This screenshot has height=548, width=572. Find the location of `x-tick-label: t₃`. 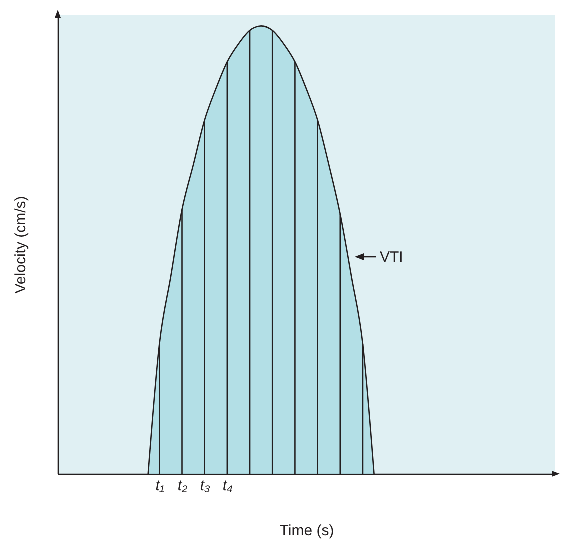

x-tick-label: t₃ is located at coordinates (205, 486).